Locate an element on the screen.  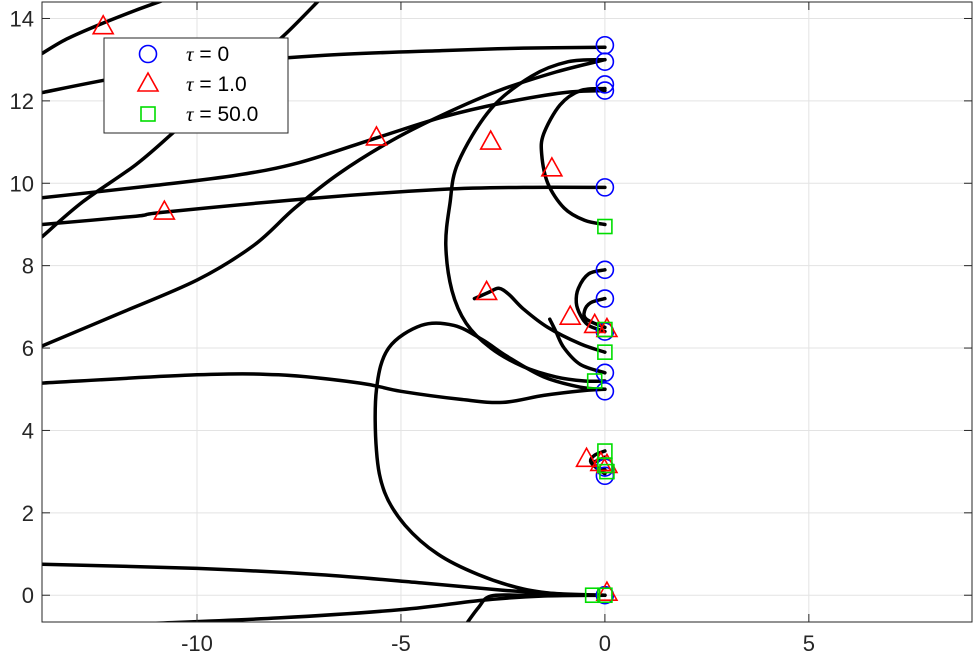
y-tick-label: 6 is located at coordinates (28, 348).